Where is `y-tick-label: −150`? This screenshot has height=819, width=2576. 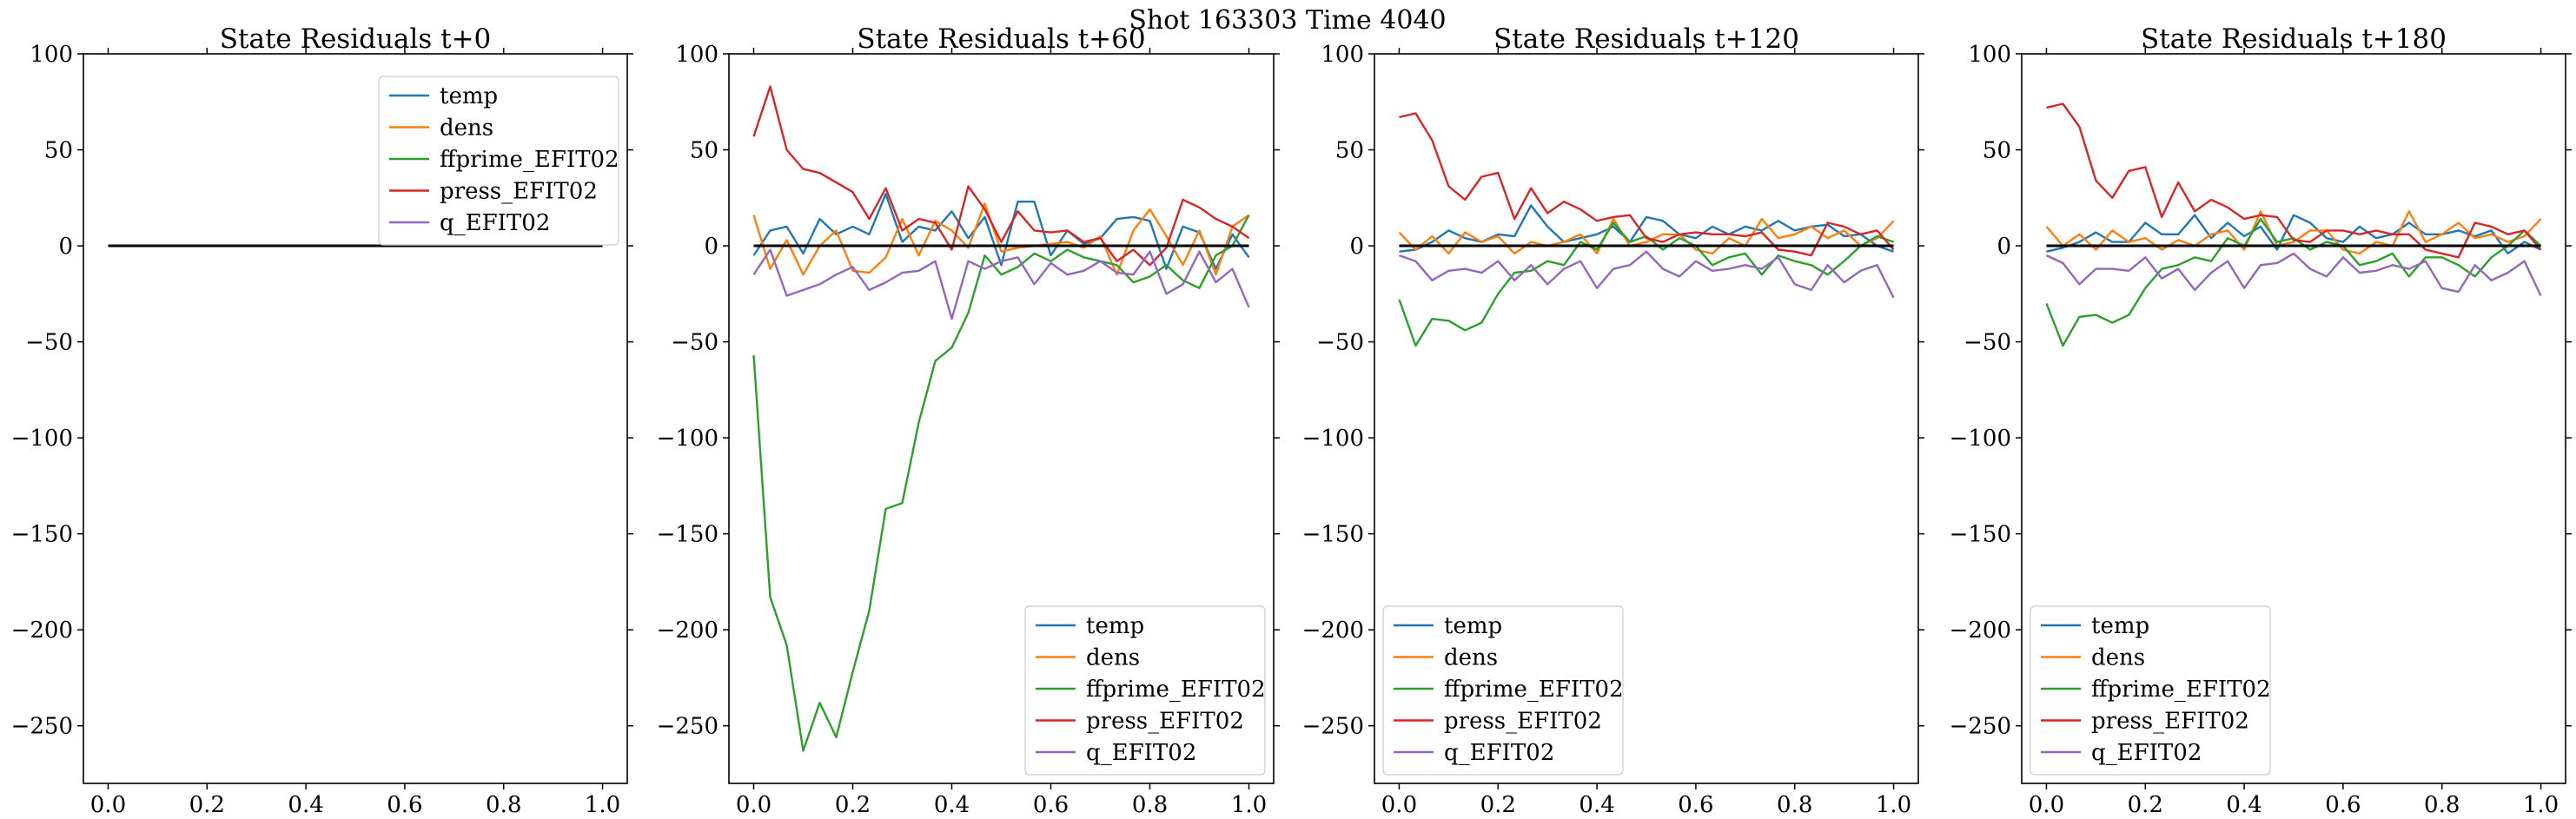
y-tick-label: −150 is located at coordinates (42, 535).